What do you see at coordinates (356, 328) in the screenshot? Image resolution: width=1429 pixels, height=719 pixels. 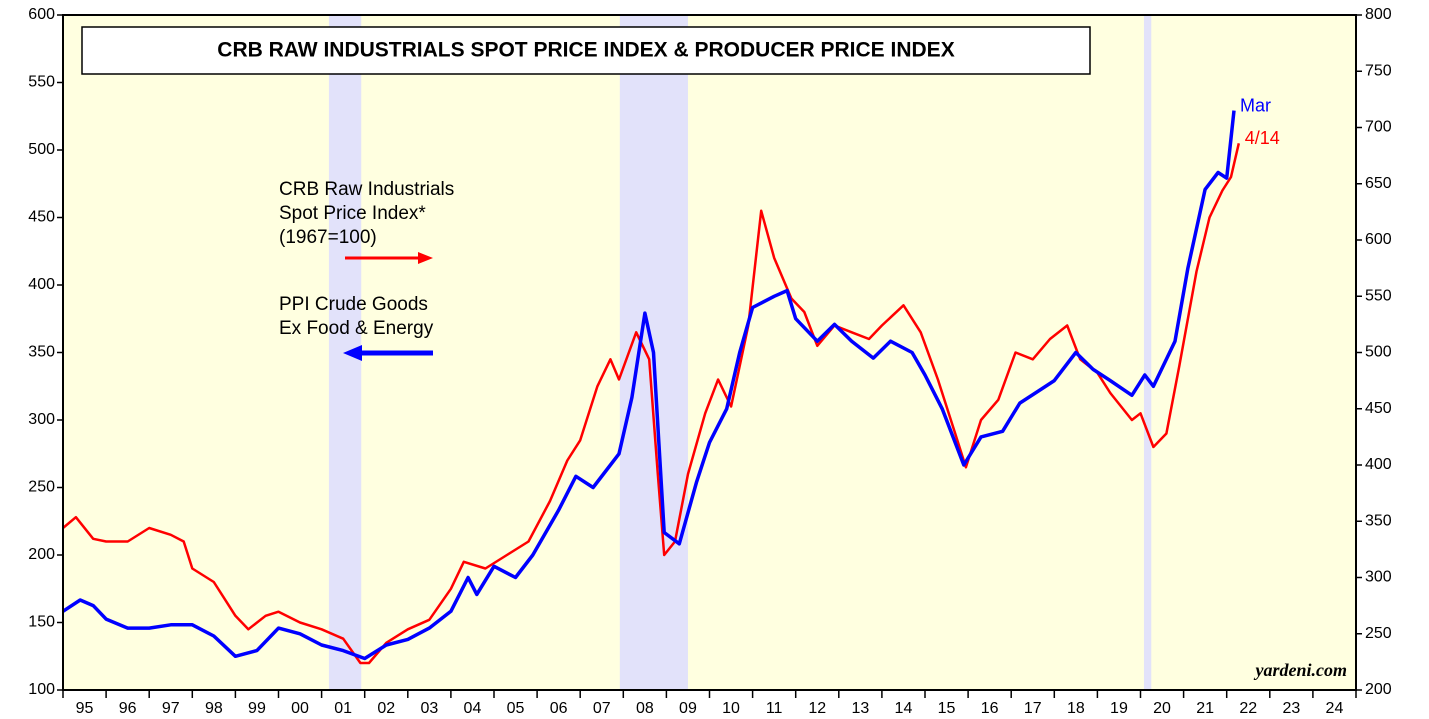 I see `legend-label: Ex Food & Energy` at bounding box center [356, 328].